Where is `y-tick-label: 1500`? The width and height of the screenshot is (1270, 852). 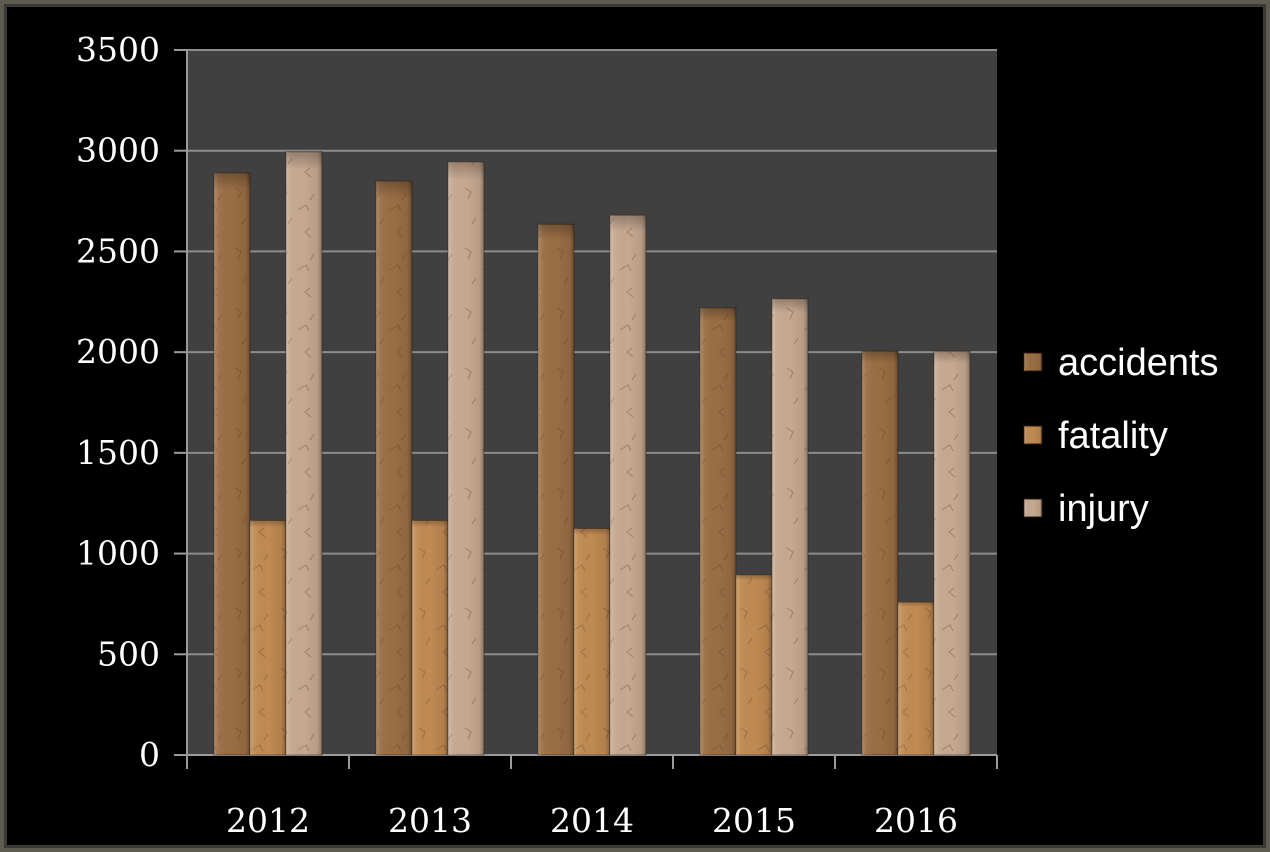 y-tick-label: 1500 is located at coordinates (118, 452).